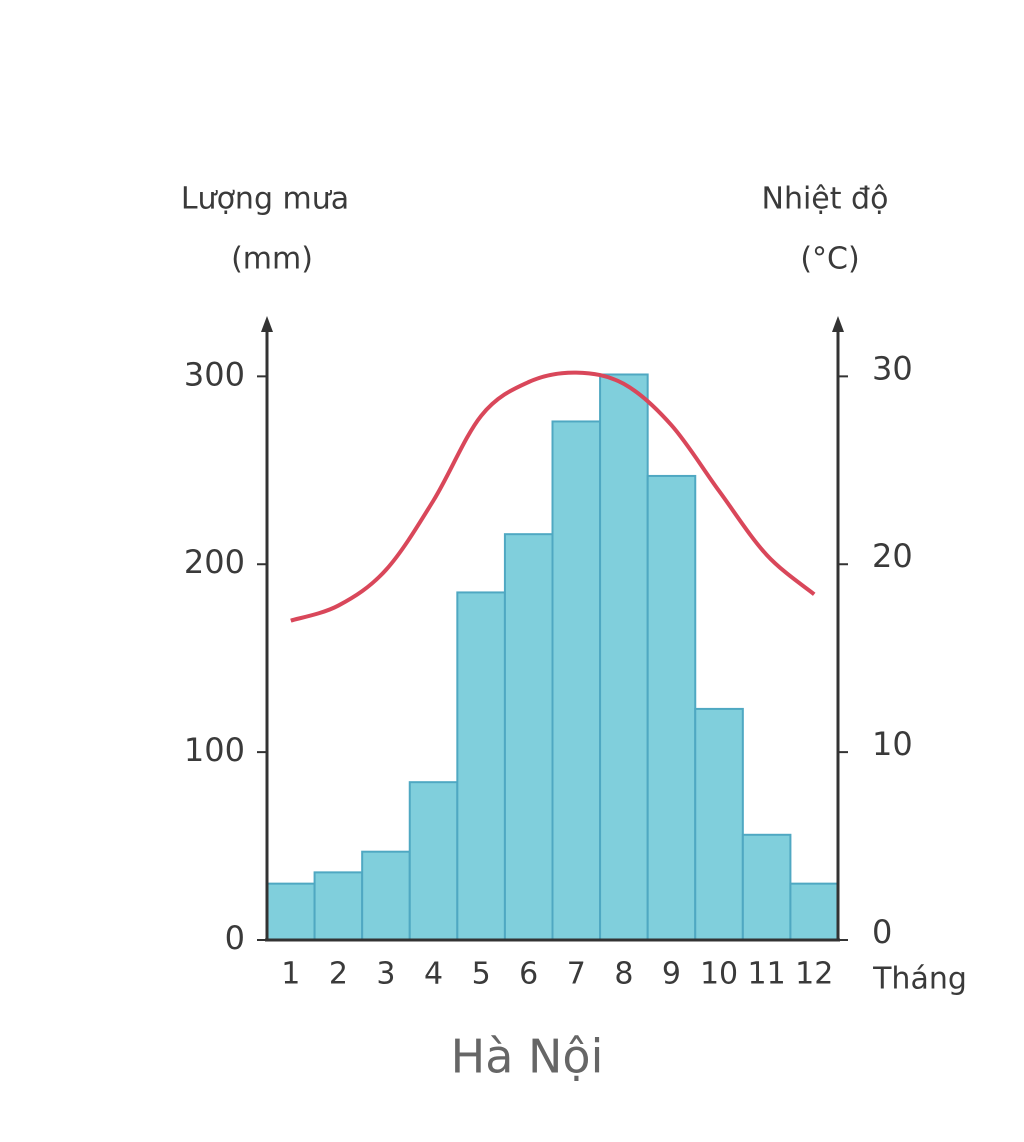  What do you see at coordinates (272, 259) in the screenshot?
I see `y-axis-unit: (mm)` at bounding box center [272, 259].